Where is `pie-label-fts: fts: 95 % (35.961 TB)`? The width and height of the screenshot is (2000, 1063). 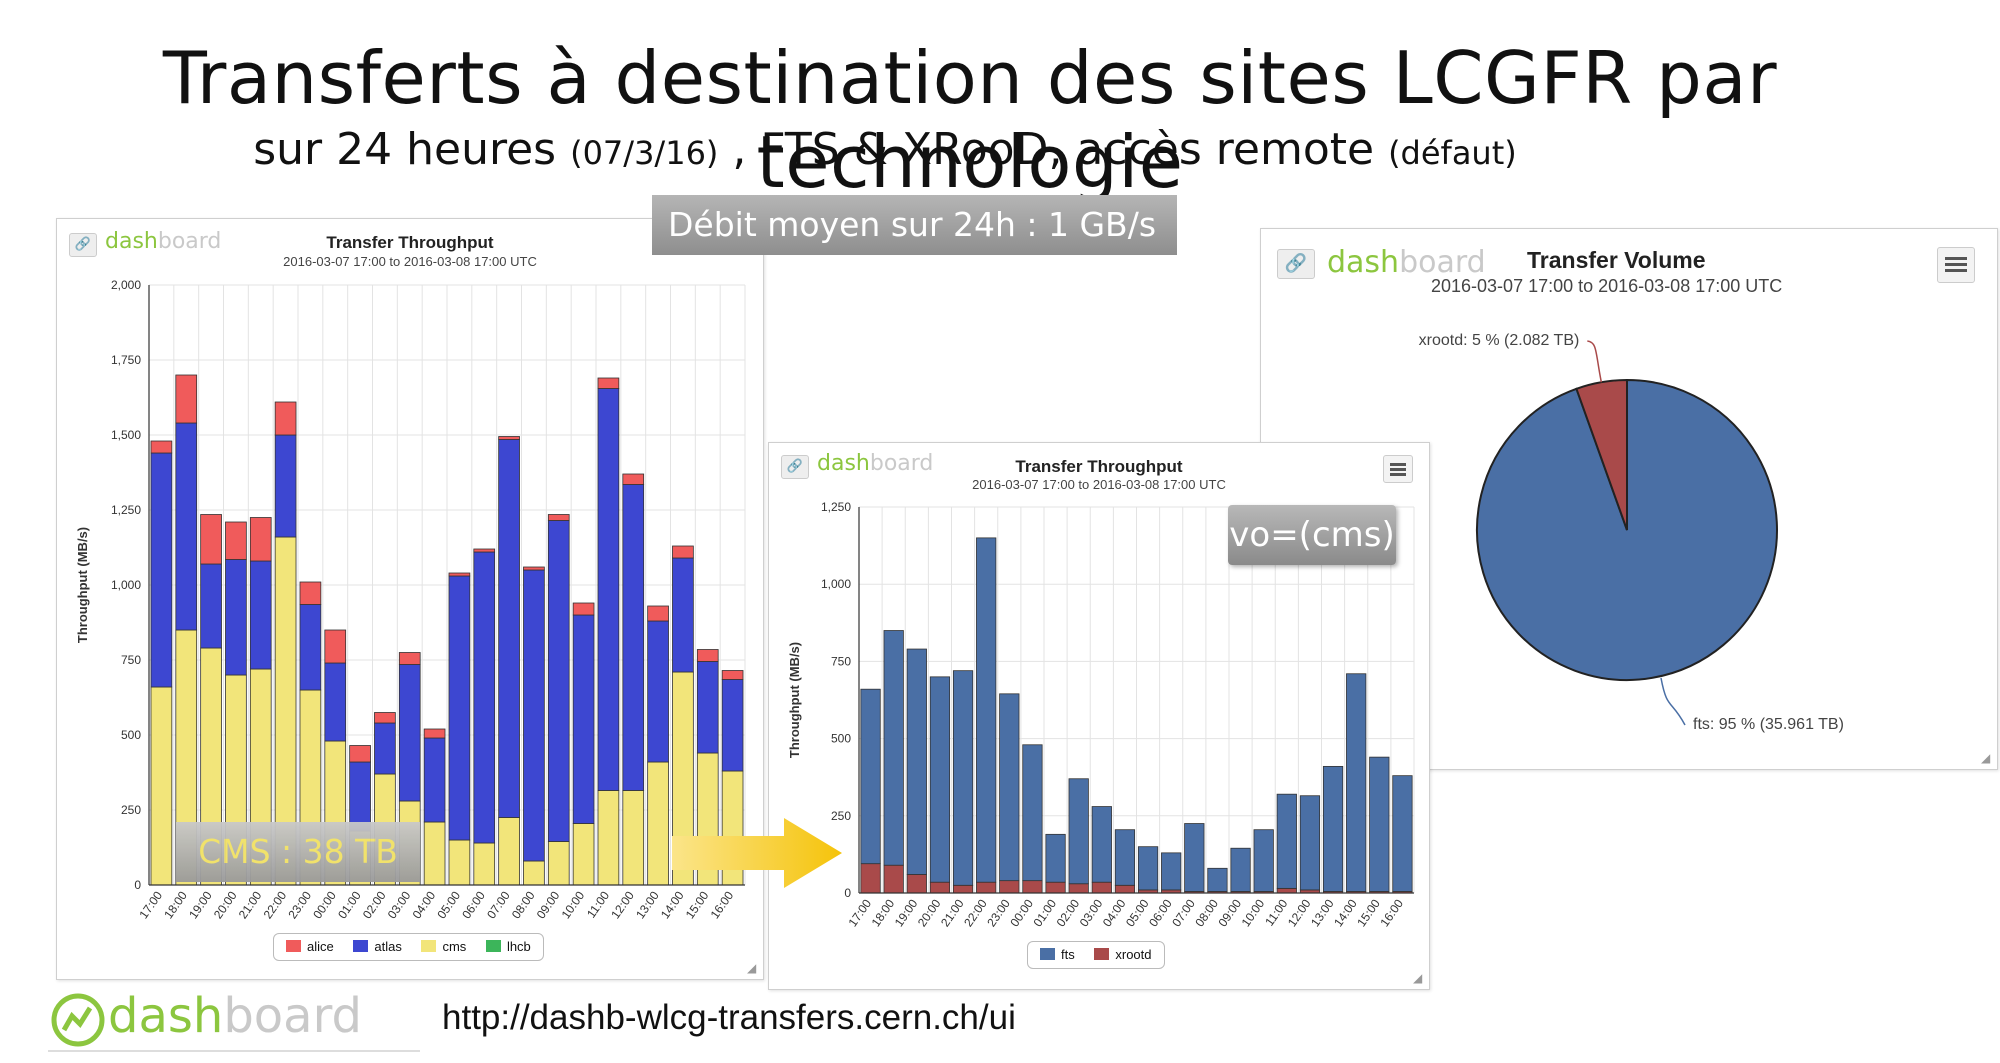
pie-label-fts: fts: 95 % (35.961 TB) is located at coordinates (1768, 724).